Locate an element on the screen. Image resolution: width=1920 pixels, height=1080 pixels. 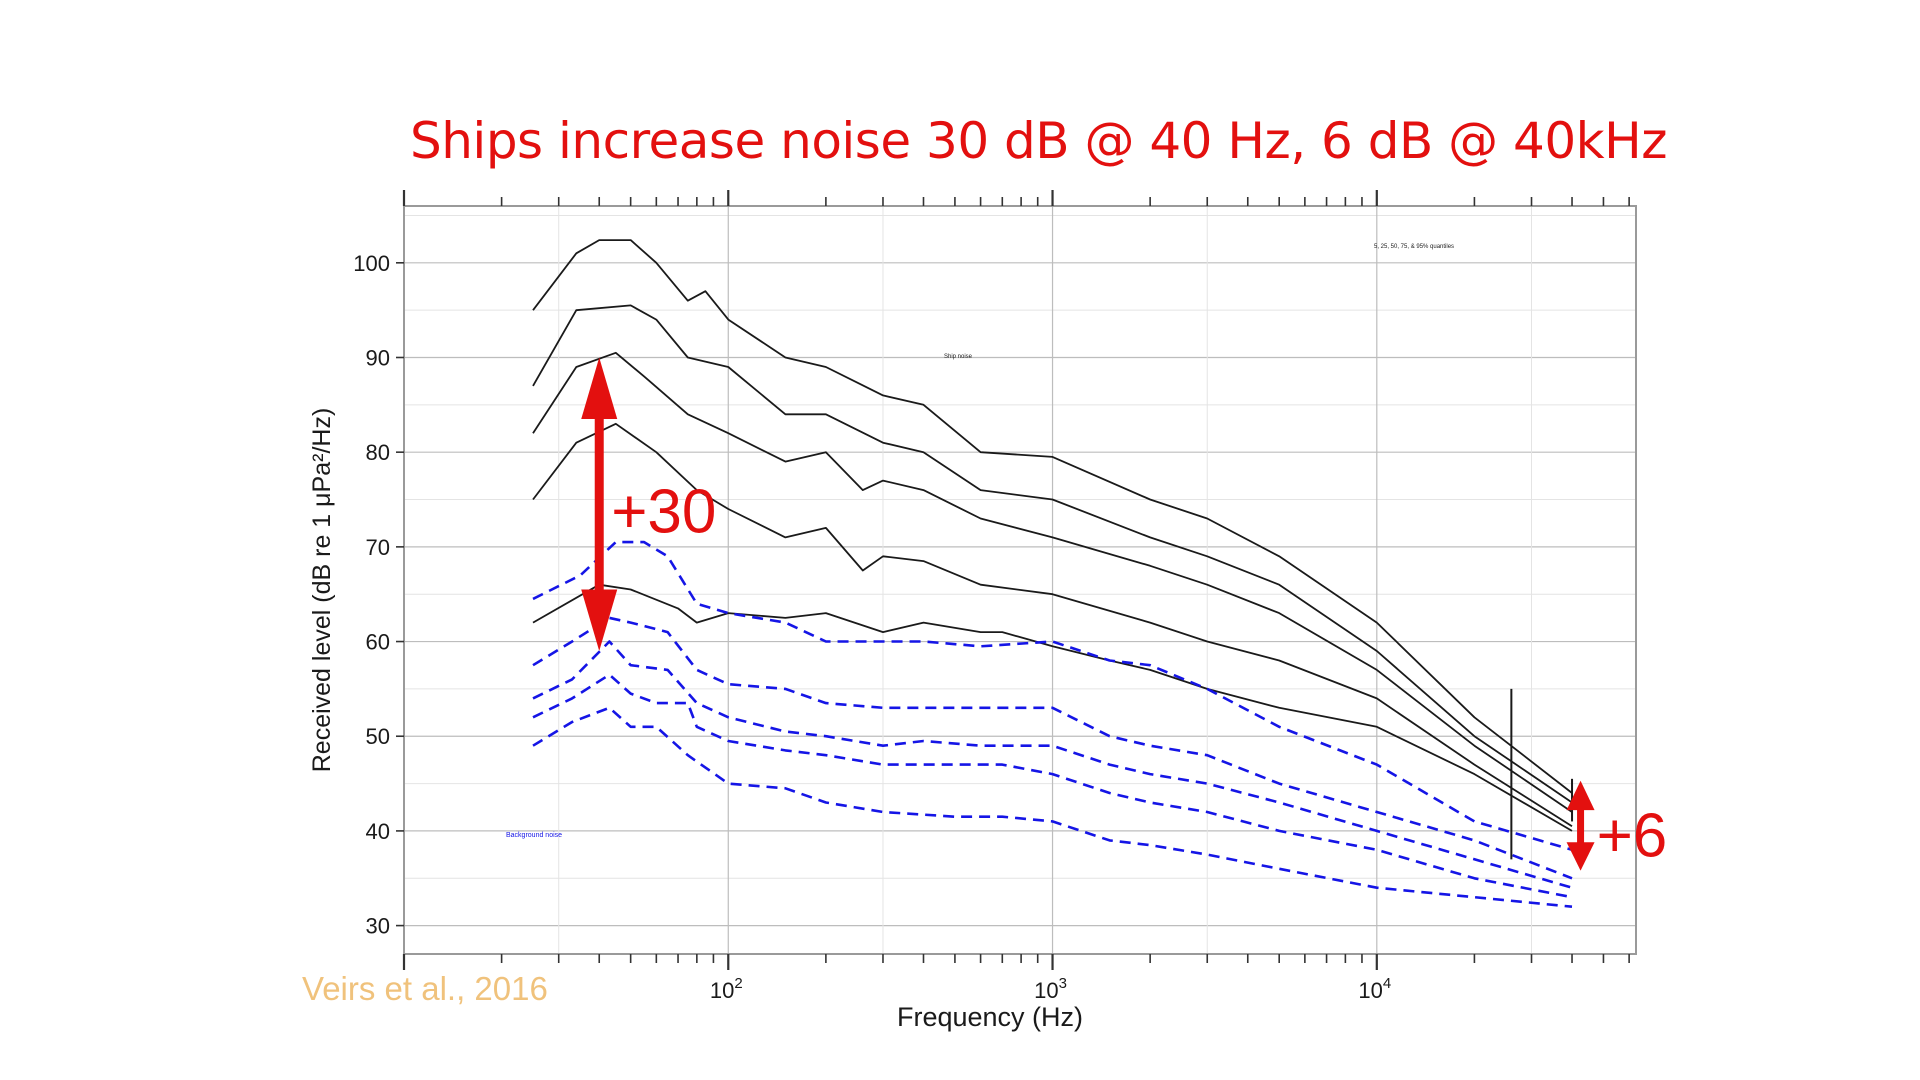
background-q50-line is located at coordinates (1052, 764).